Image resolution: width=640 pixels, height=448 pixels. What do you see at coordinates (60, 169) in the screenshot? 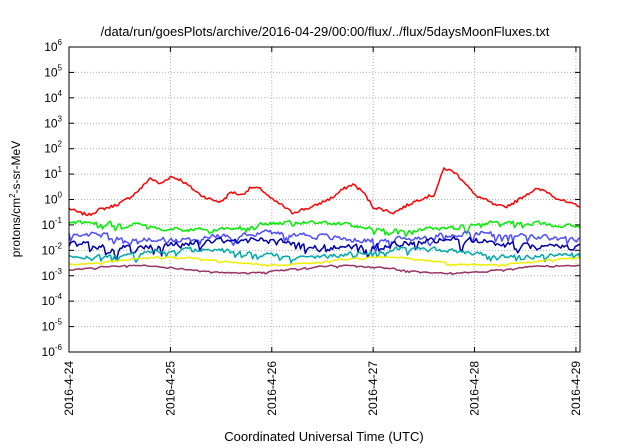
I see `y-tick-exponent: 1` at bounding box center [60, 169].